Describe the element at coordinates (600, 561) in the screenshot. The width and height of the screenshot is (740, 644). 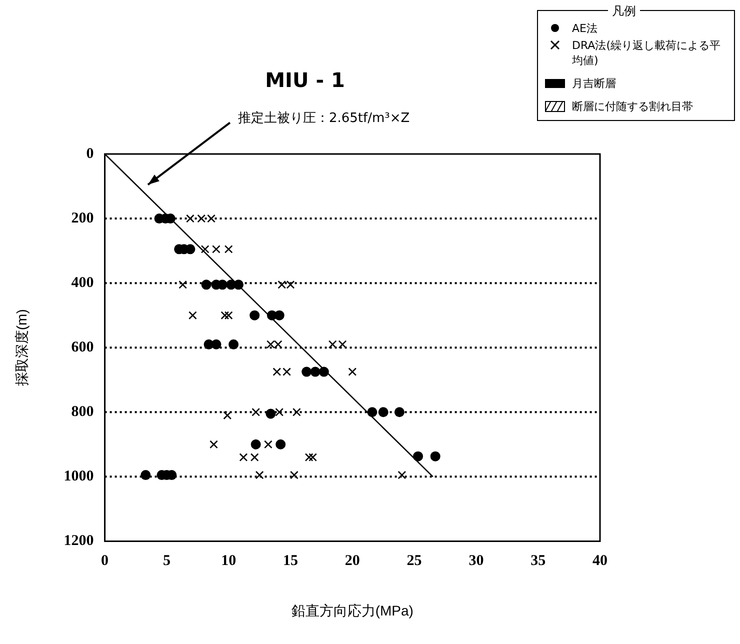
I see `x-tick-label: 40` at that location.